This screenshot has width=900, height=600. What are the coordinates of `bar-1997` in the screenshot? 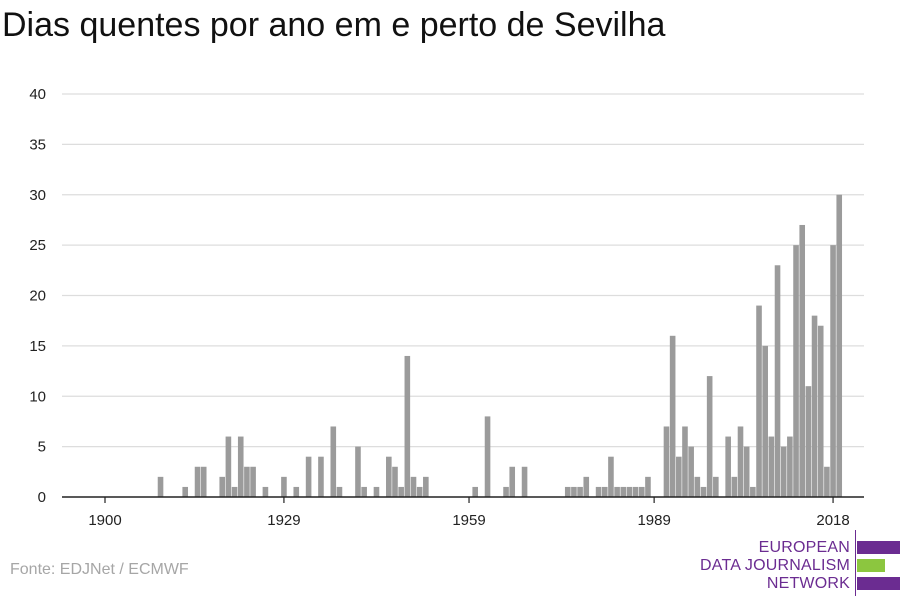 It's located at (703, 491).